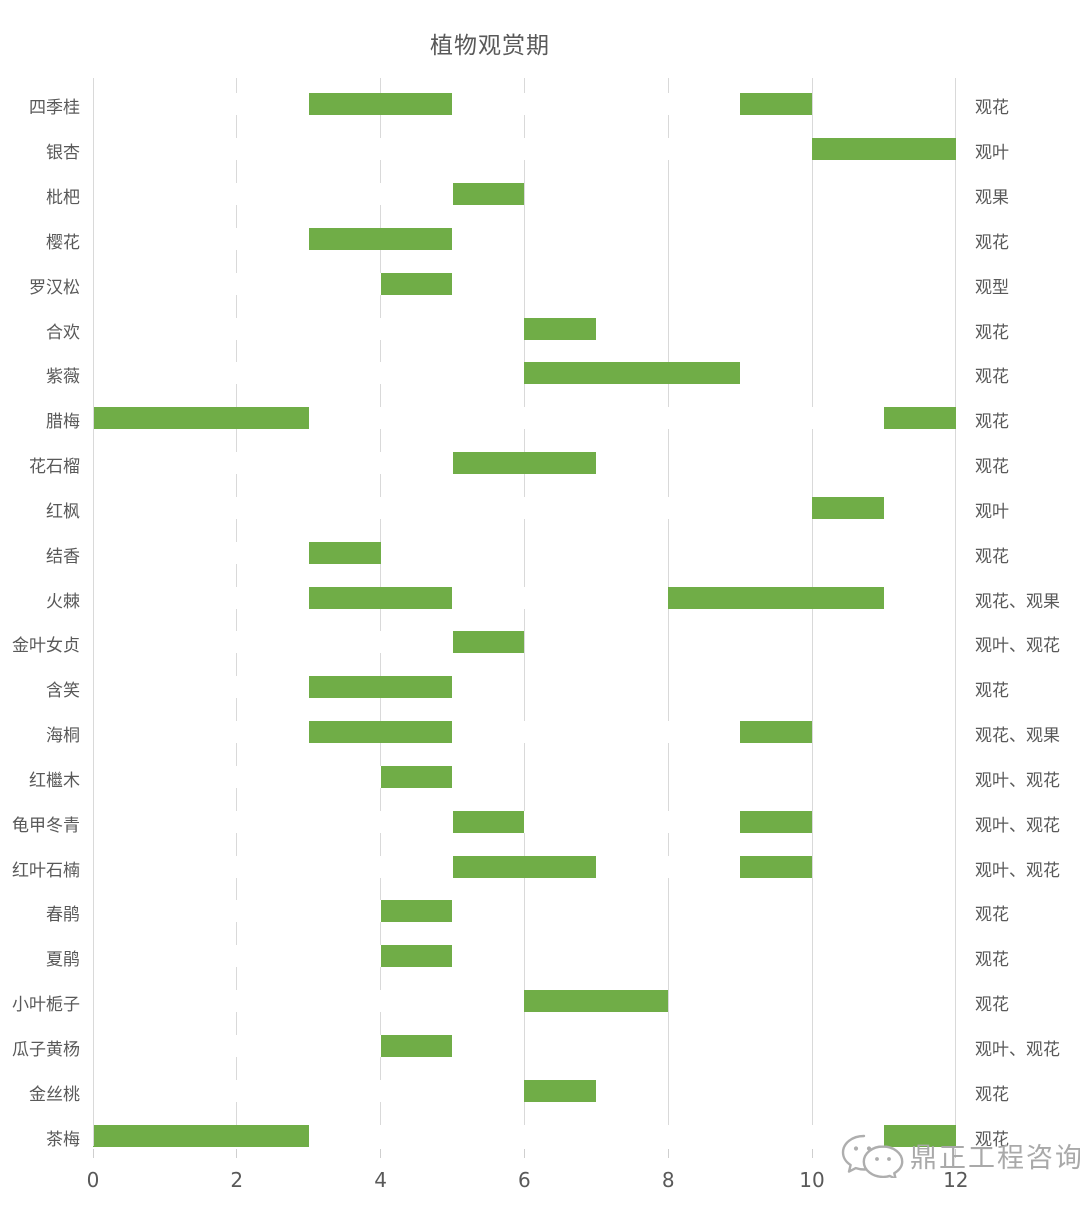 This screenshot has width=1080, height=1206. I want to click on row-category-红枫: 观叶, so click(992, 511).